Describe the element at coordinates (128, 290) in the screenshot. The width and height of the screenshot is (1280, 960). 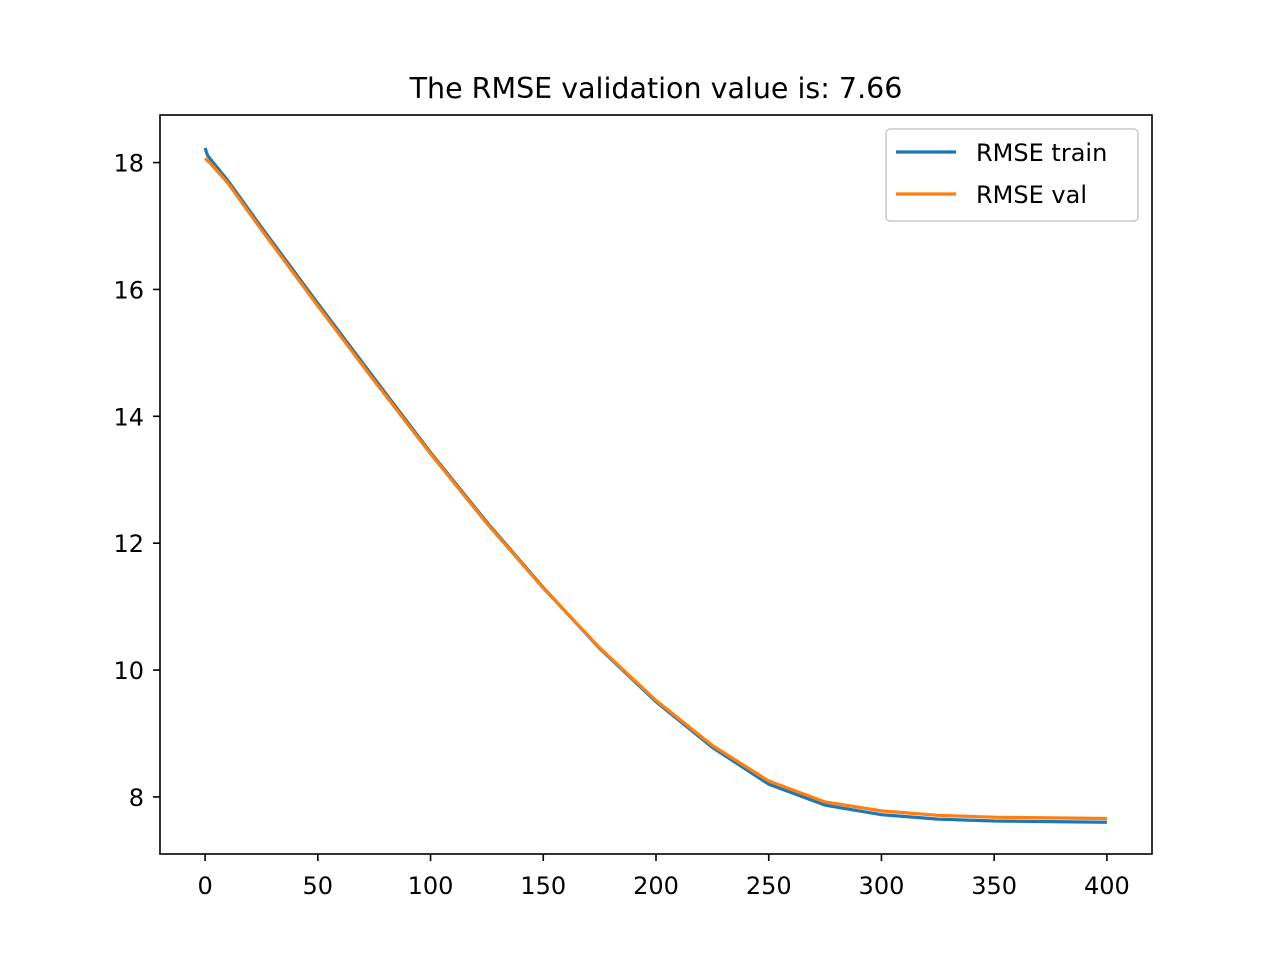
I see `y-tick-label: 16` at that location.